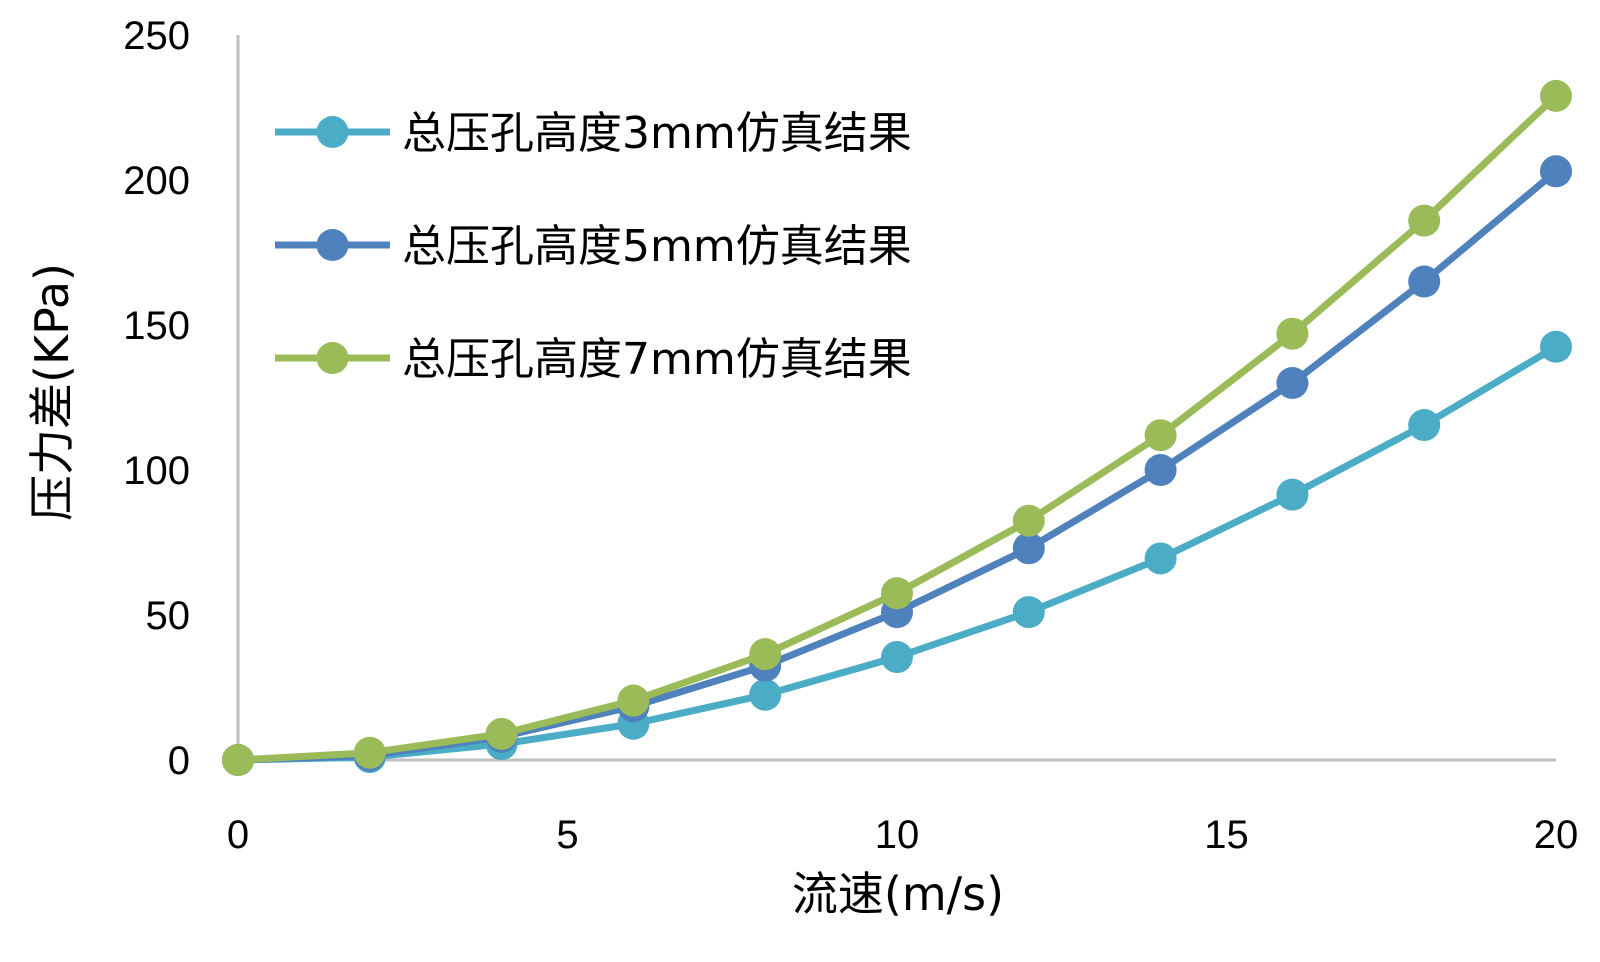 The image size is (1600, 962). What do you see at coordinates (657, 133) in the screenshot?
I see `legend-label: 总压孔高度3mm仿真结果` at bounding box center [657, 133].